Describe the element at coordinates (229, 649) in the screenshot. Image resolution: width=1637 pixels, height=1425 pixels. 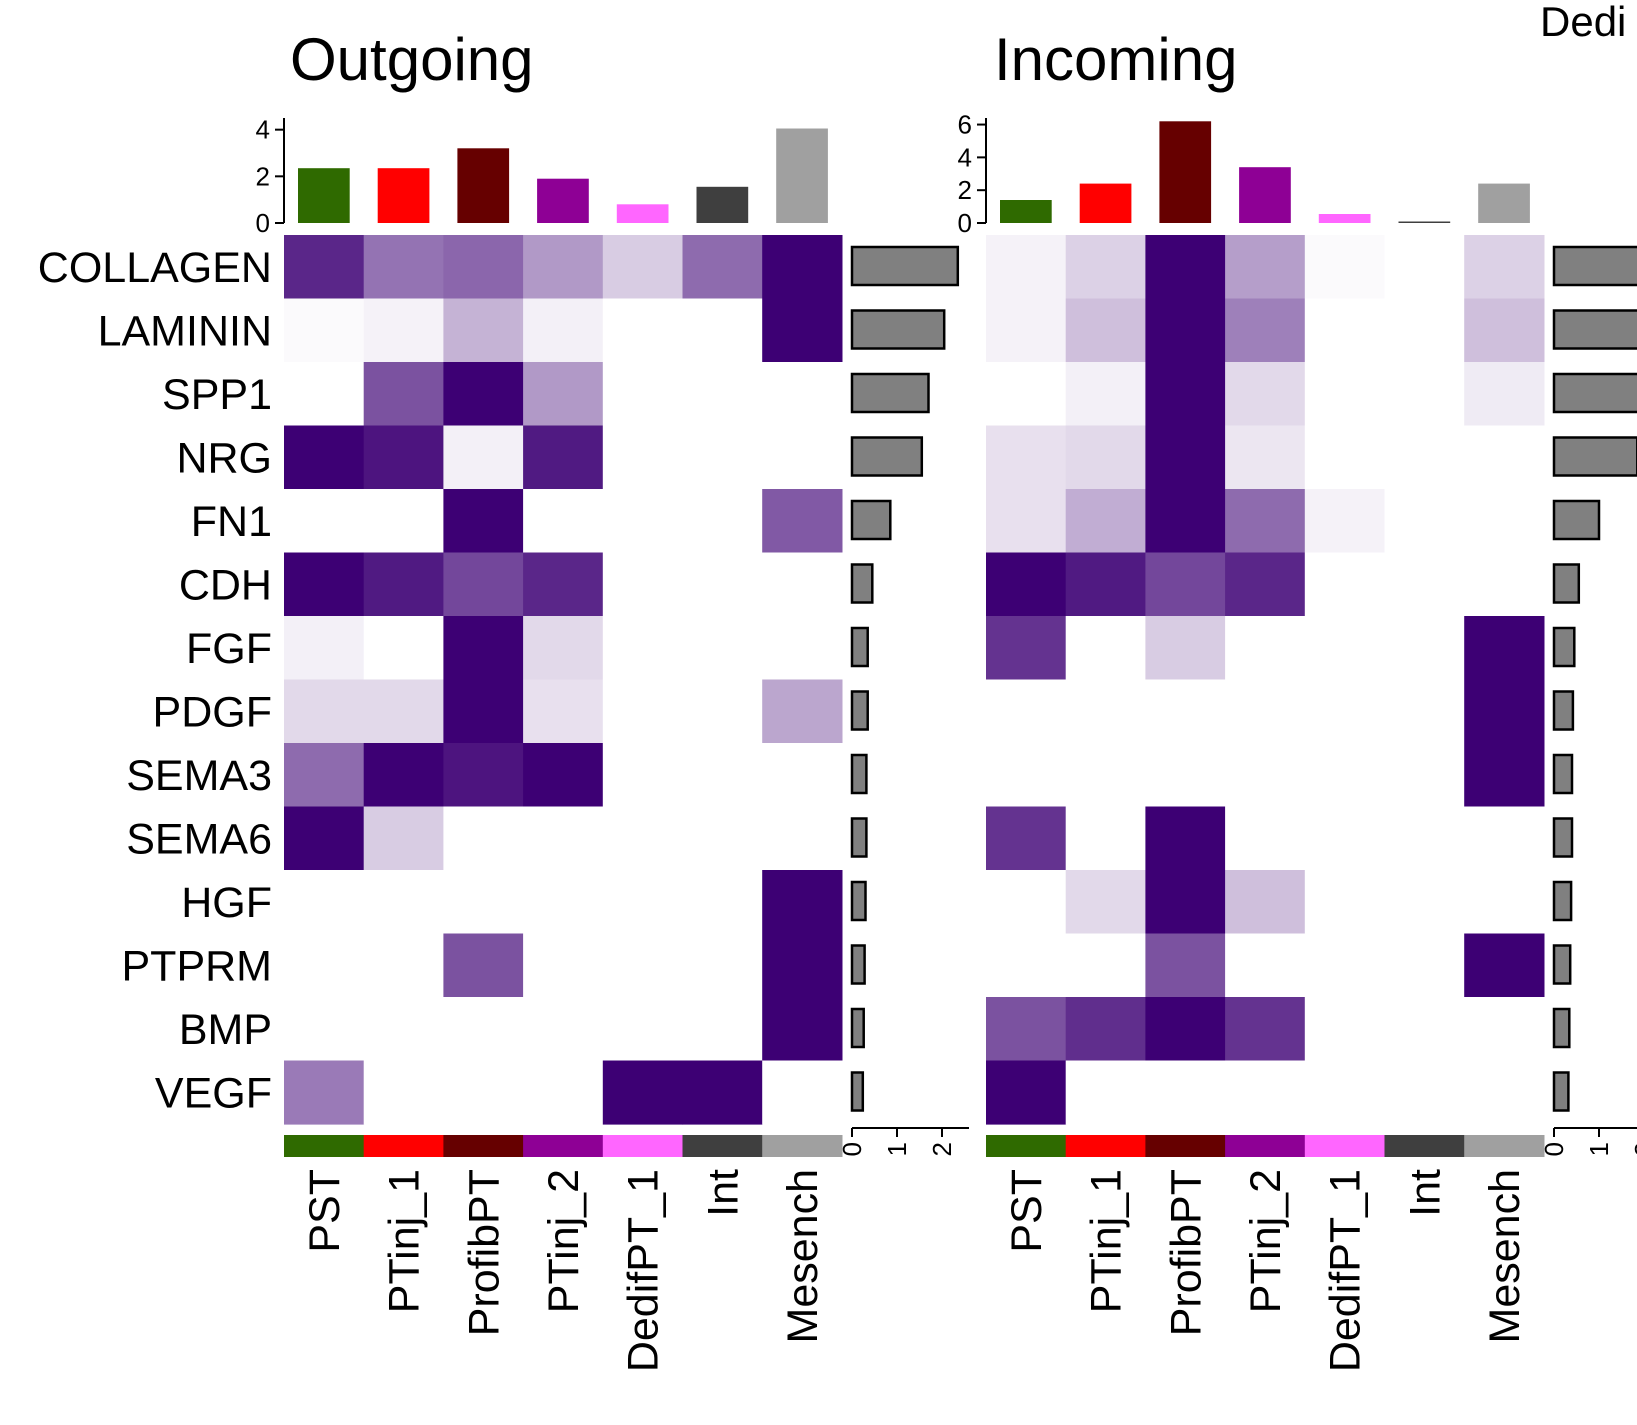
I see `row-label: FGF` at that location.